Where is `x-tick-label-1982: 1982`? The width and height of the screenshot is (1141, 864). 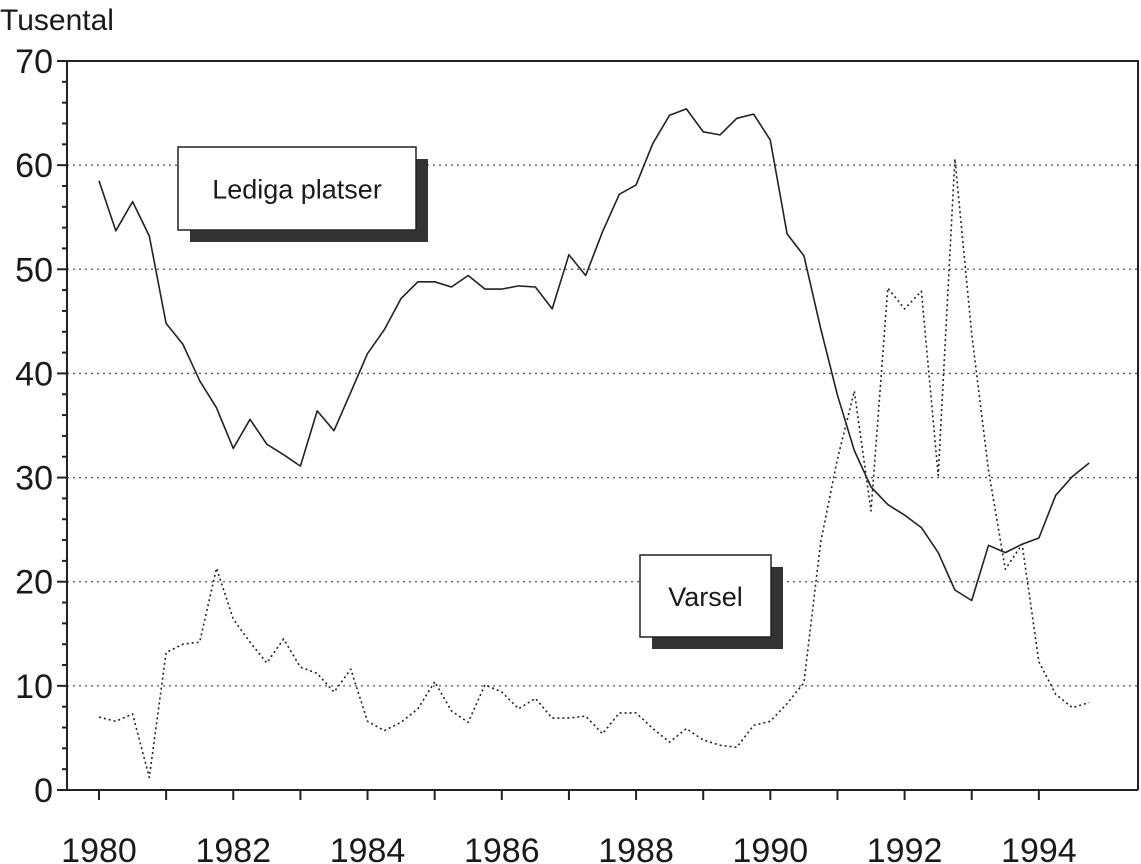
x-tick-label-1982: 1982 is located at coordinates (233, 848).